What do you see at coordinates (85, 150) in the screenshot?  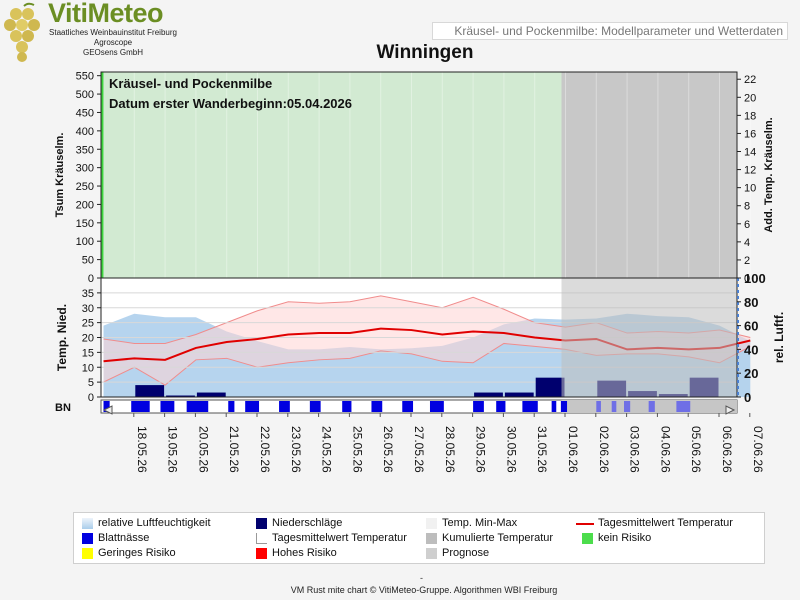 I see `top-left-tick-label: 350` at bounding box center [85, 150].